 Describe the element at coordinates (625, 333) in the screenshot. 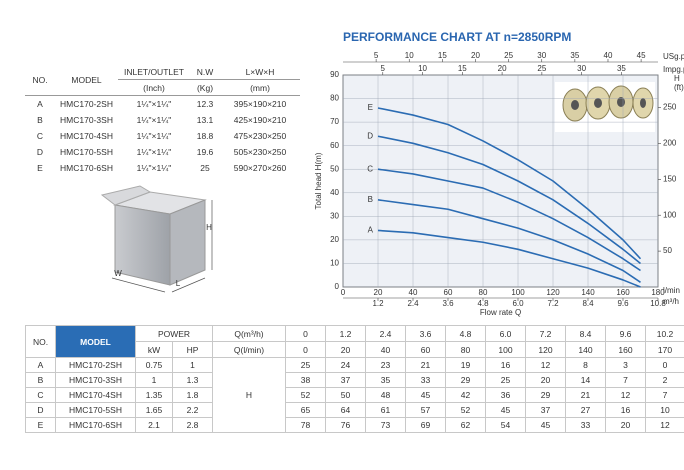

I see `header-cell: 9.6` at that location.